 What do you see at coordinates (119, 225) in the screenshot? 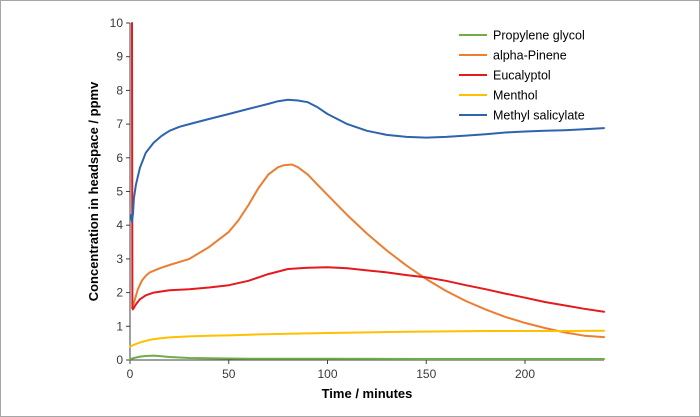
I see `y-tick-label: 4` at bounding box center [119, 225].